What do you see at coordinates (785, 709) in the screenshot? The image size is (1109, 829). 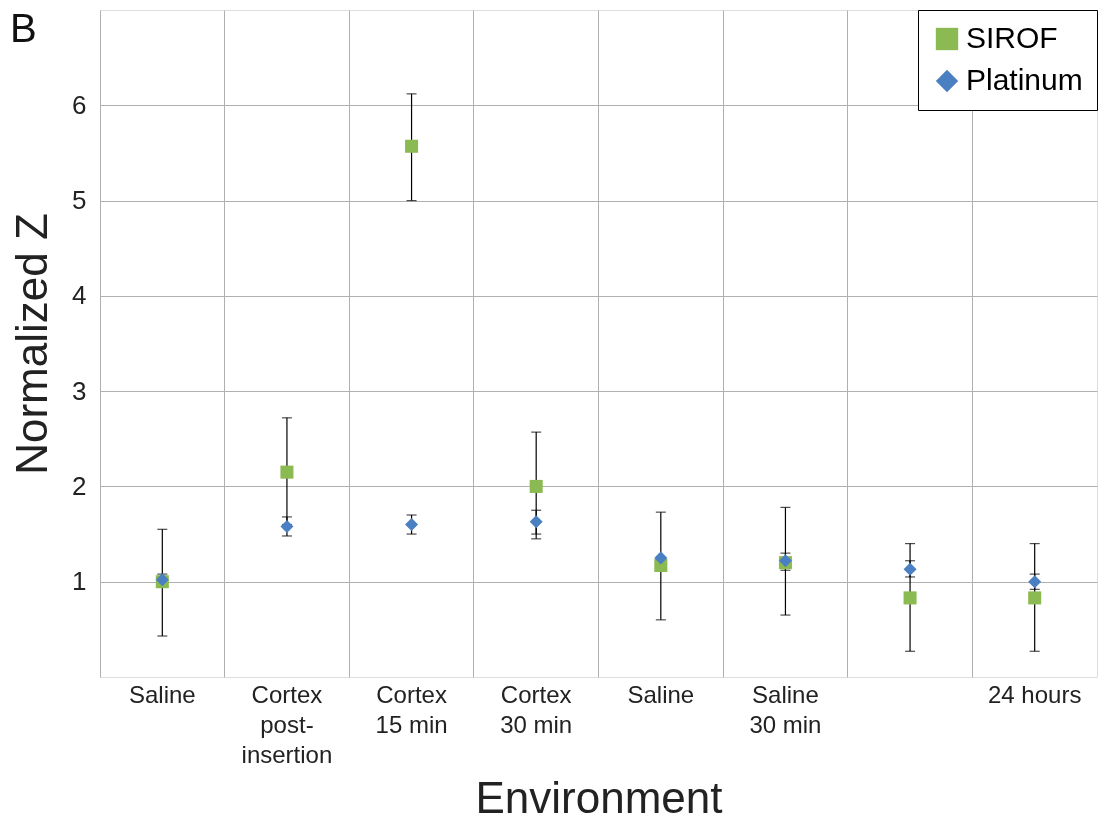 I see `x-tick-label: Saline 30 min` at bounding box center [785, 709].